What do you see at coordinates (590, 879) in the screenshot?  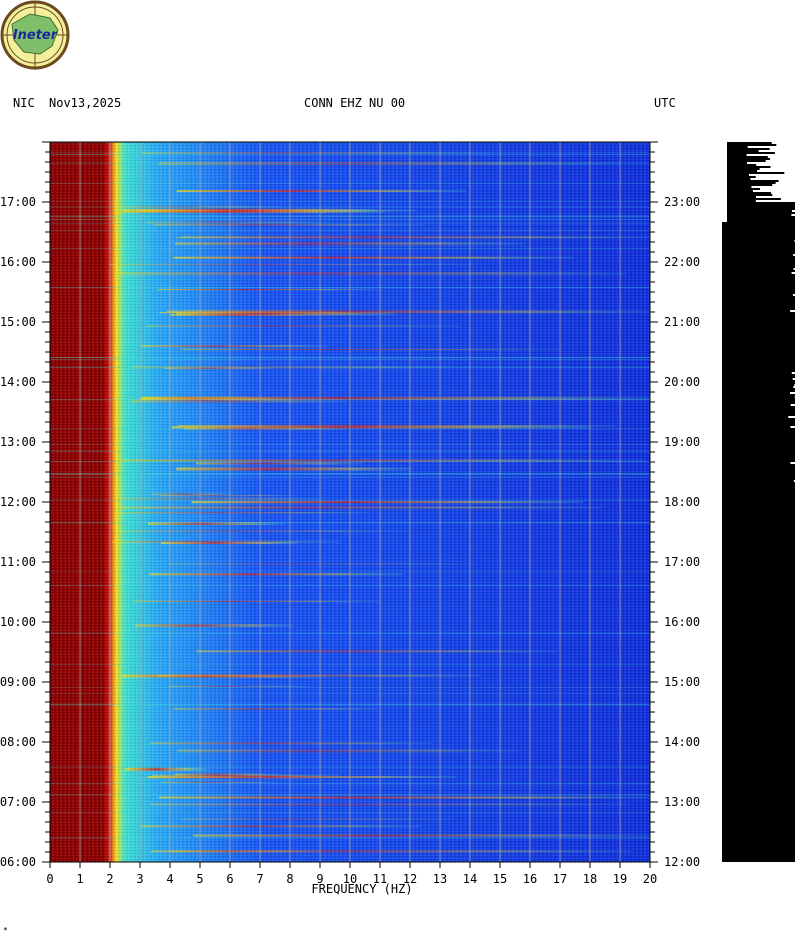 I see `x-tick-label: 18` at bounding box center [590, 879].